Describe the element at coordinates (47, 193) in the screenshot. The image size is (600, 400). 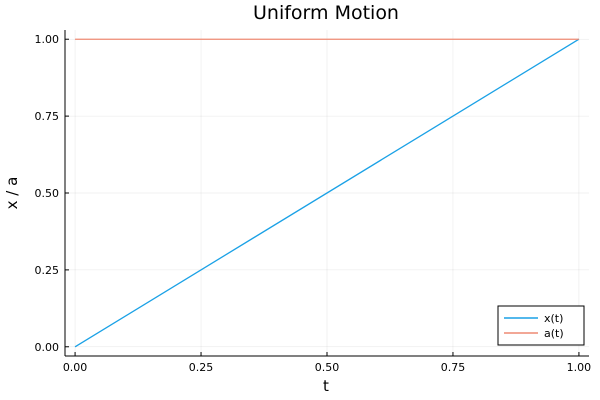
I see `y-tick-label: 0.50` at that location.